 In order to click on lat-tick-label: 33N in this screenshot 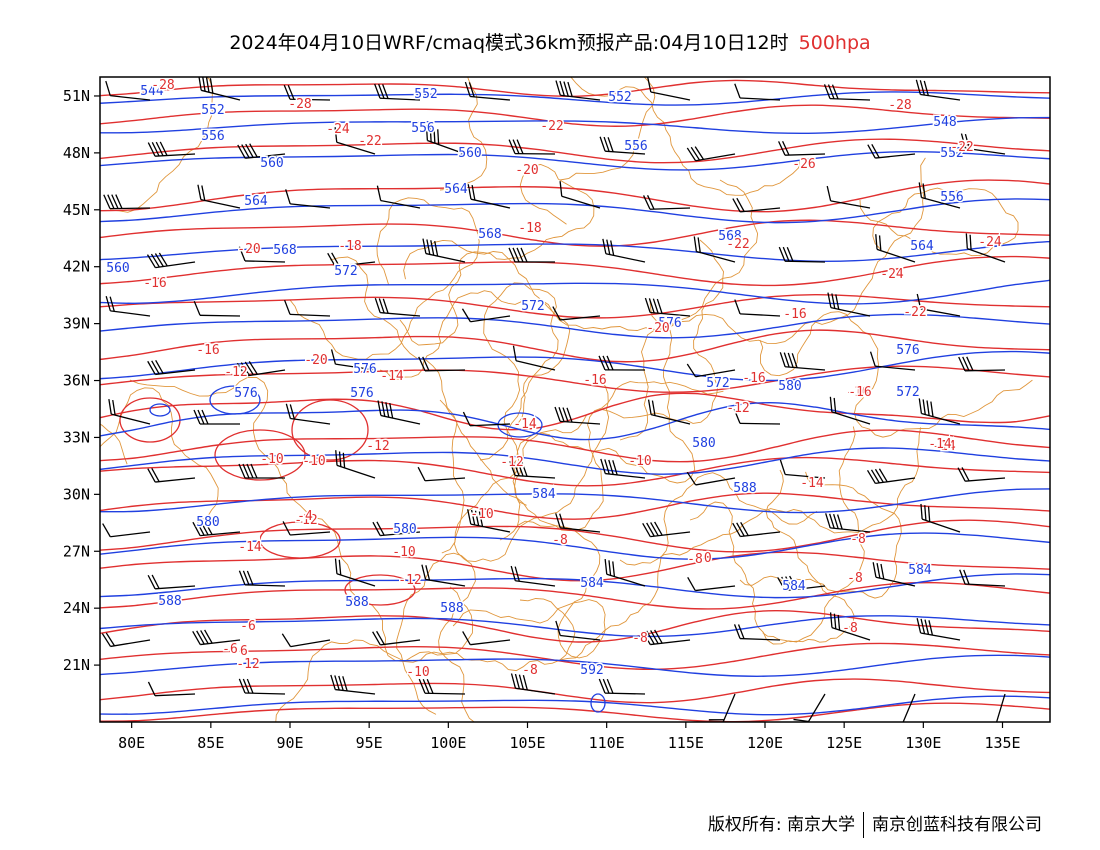, I will do `click(76, 437)`.